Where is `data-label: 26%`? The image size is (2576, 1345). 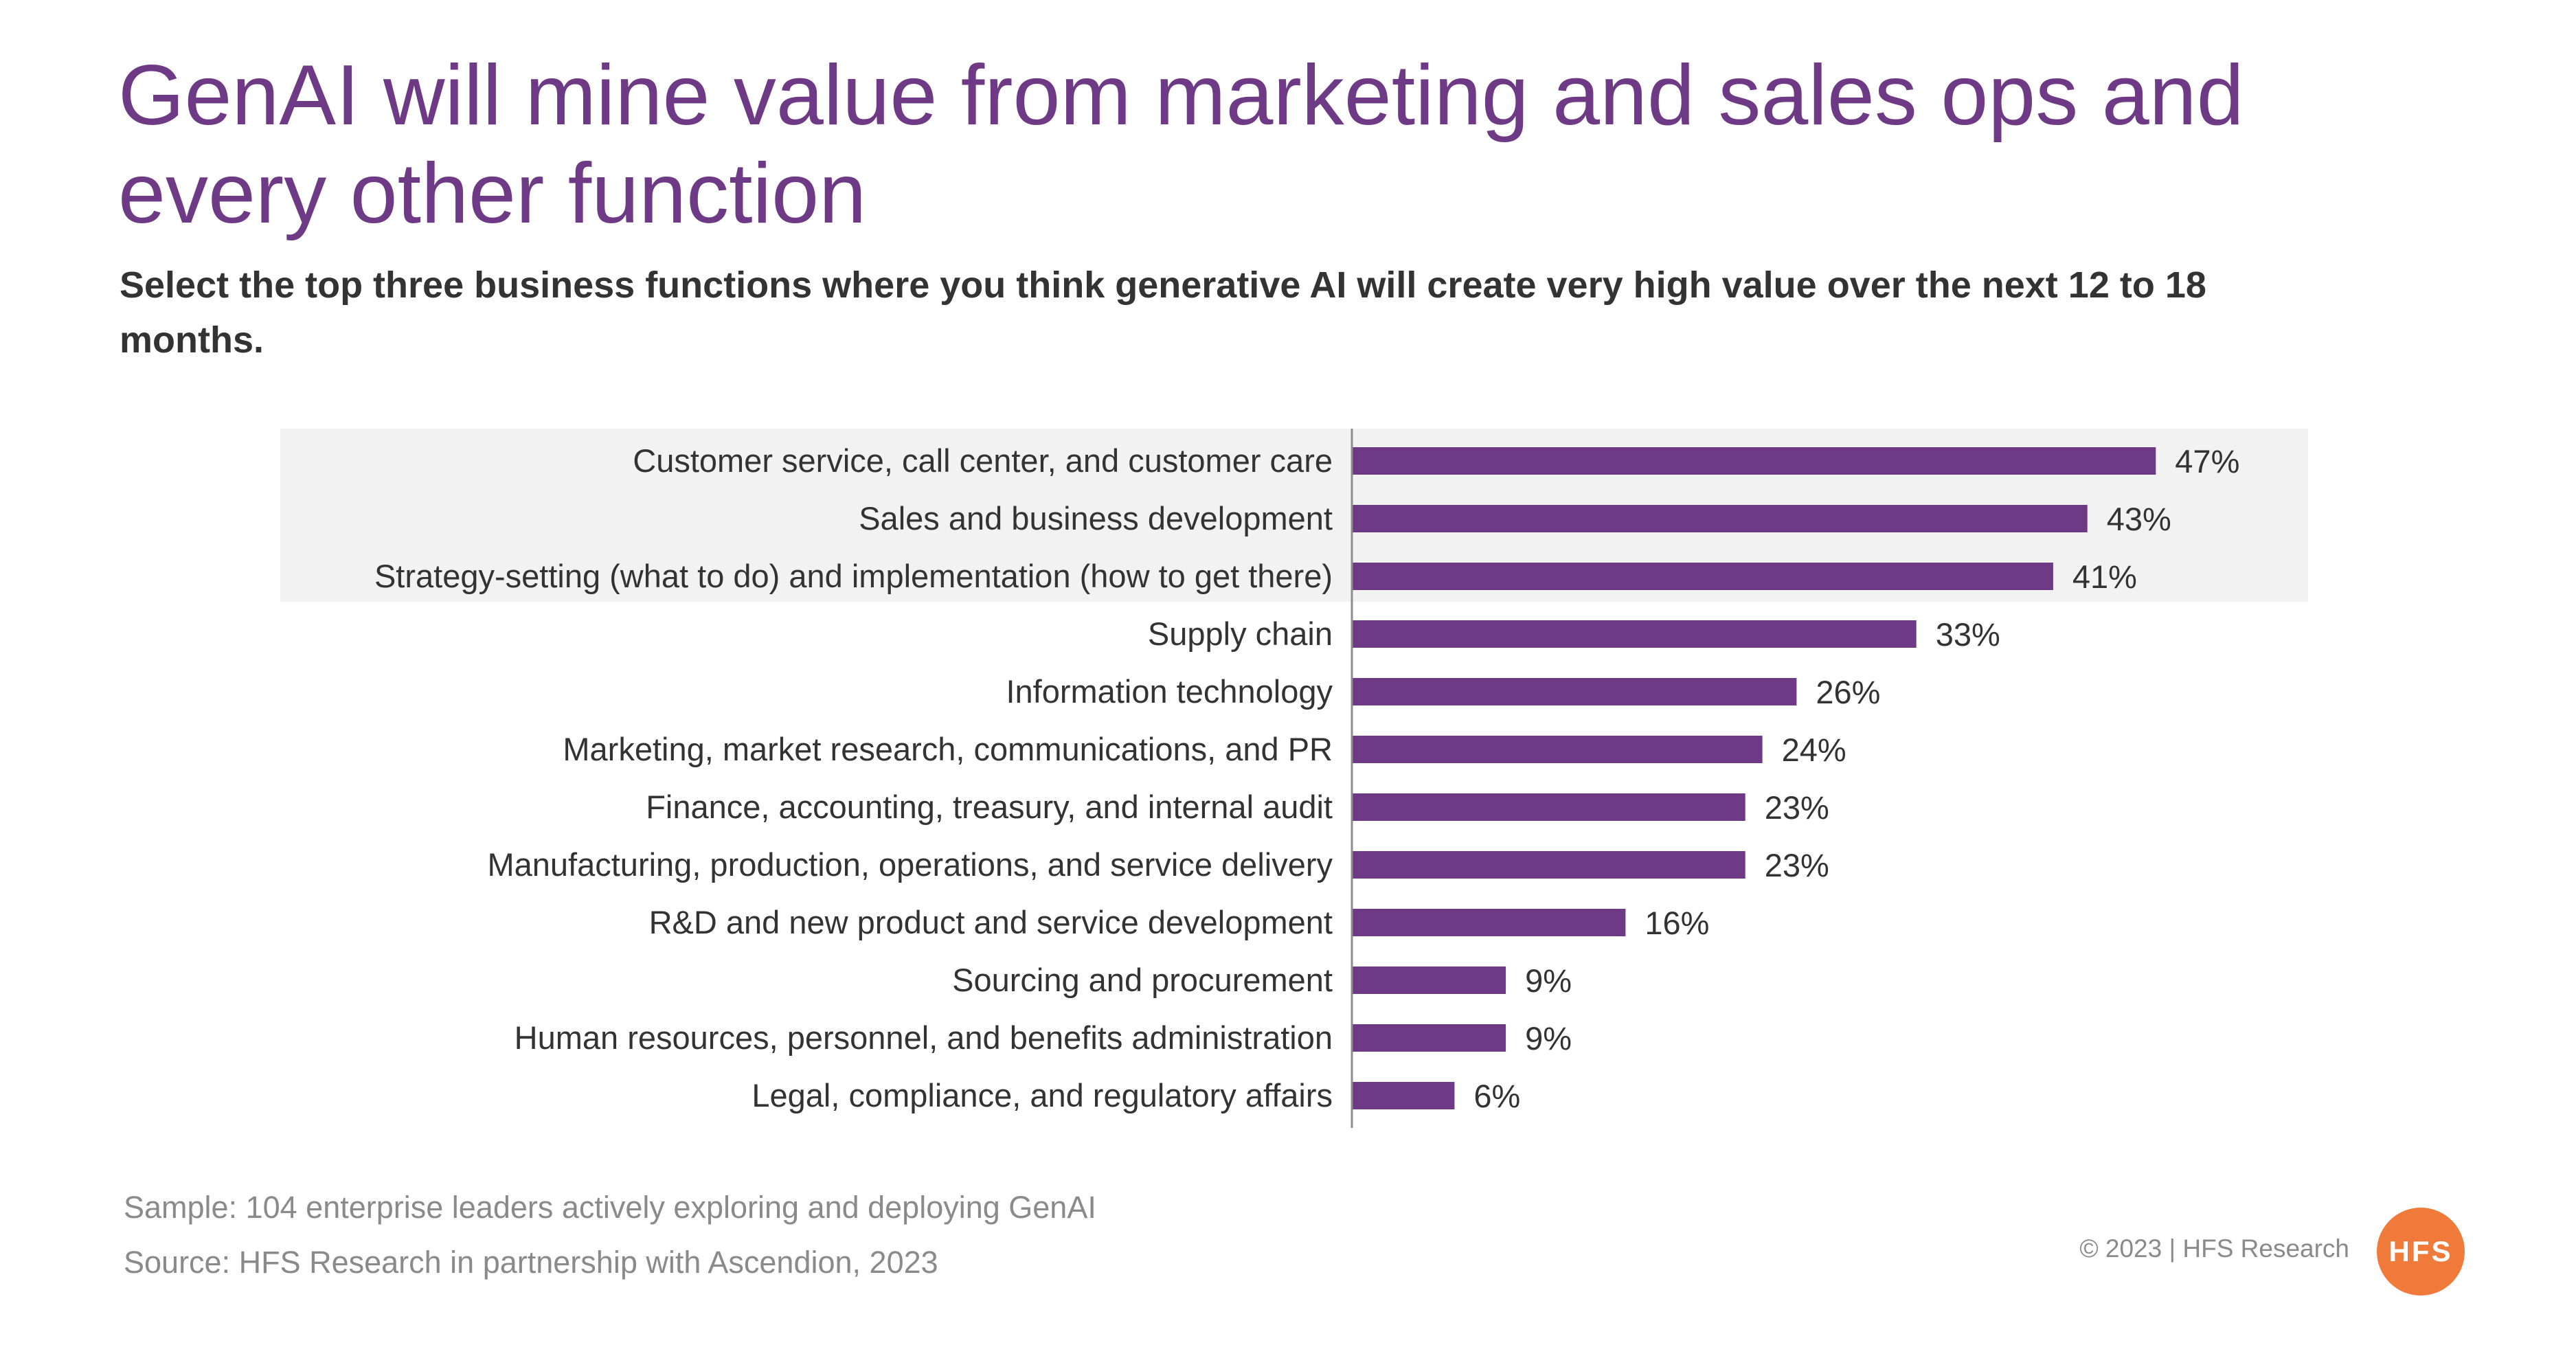
data-label: 26% is located at coordinates (1848, 692).